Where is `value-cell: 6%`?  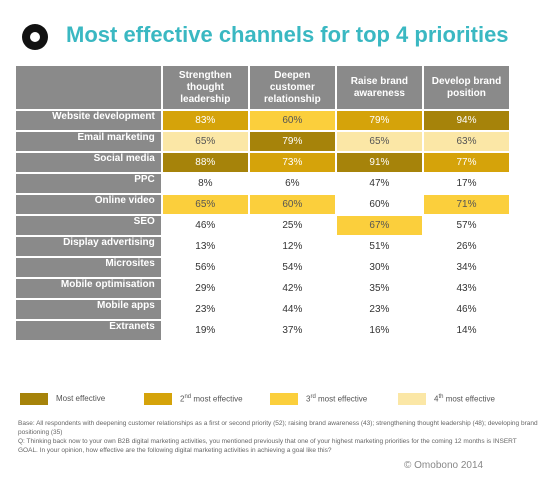
value-cell: 6% is located at coordinates (292, 183).